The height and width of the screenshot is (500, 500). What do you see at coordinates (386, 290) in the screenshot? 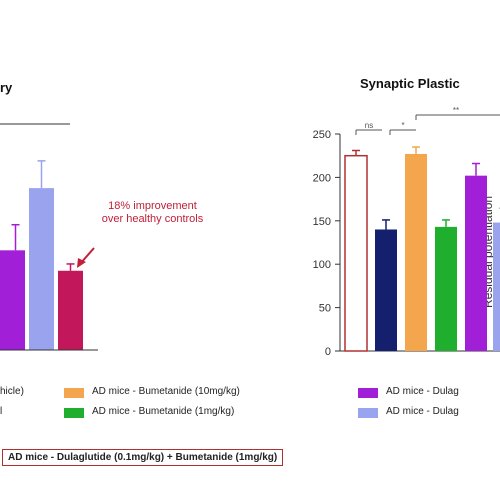
I see `bar-ad-vehicle` at bounding box center [386, 290].